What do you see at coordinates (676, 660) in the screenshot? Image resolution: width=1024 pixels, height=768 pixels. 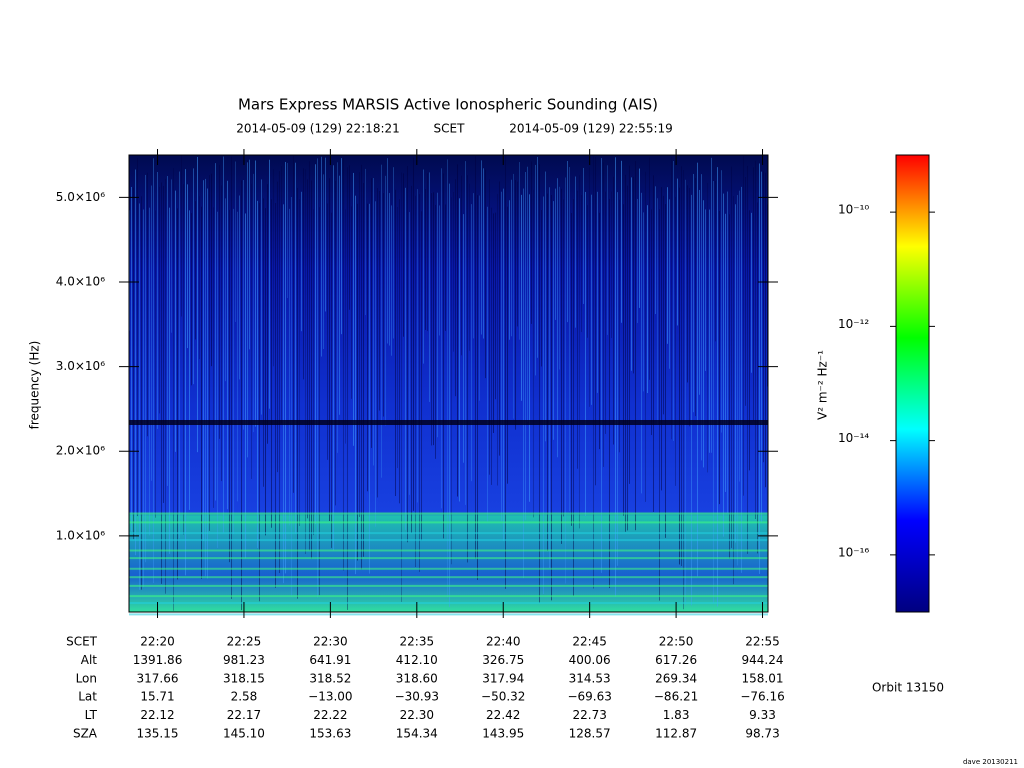 I see `ephemeris-value: 617.26` at bounding box center [676, 660].